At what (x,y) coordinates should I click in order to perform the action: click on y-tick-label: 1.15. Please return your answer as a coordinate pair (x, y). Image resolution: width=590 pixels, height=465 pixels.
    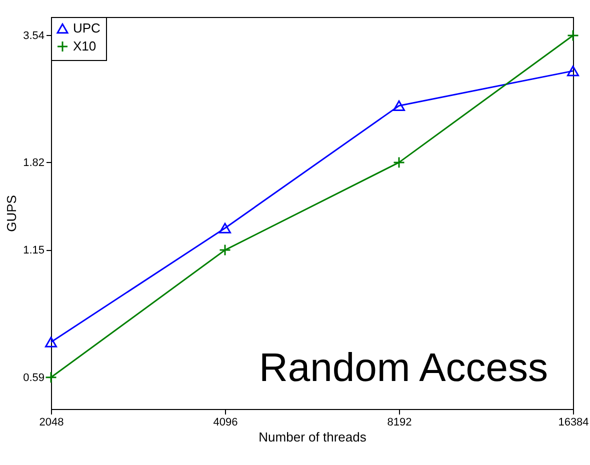
    Looking at the image, I should click on (33, 250).